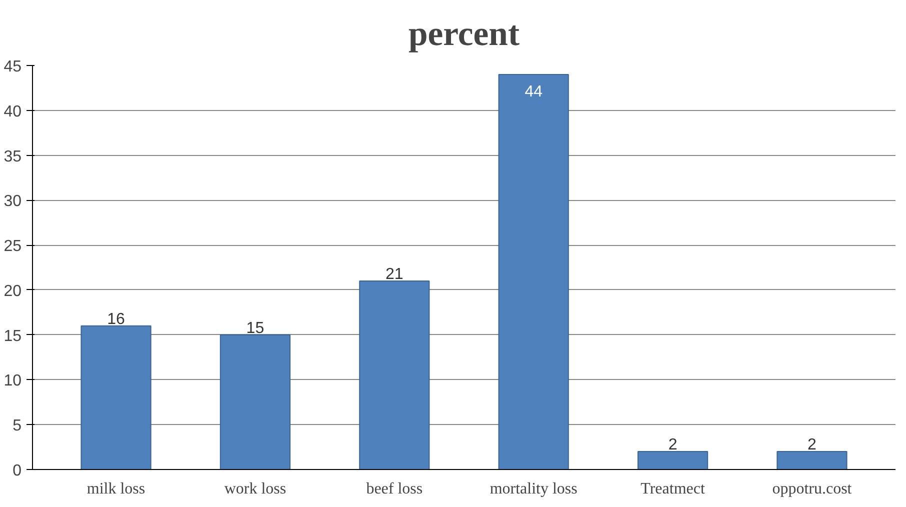 Image resolution: width=906 pixels, height=507 pixels. Describe the element at coordinates (13, 201) in the screenshot. I see `y-tick-label: 30` at that location.